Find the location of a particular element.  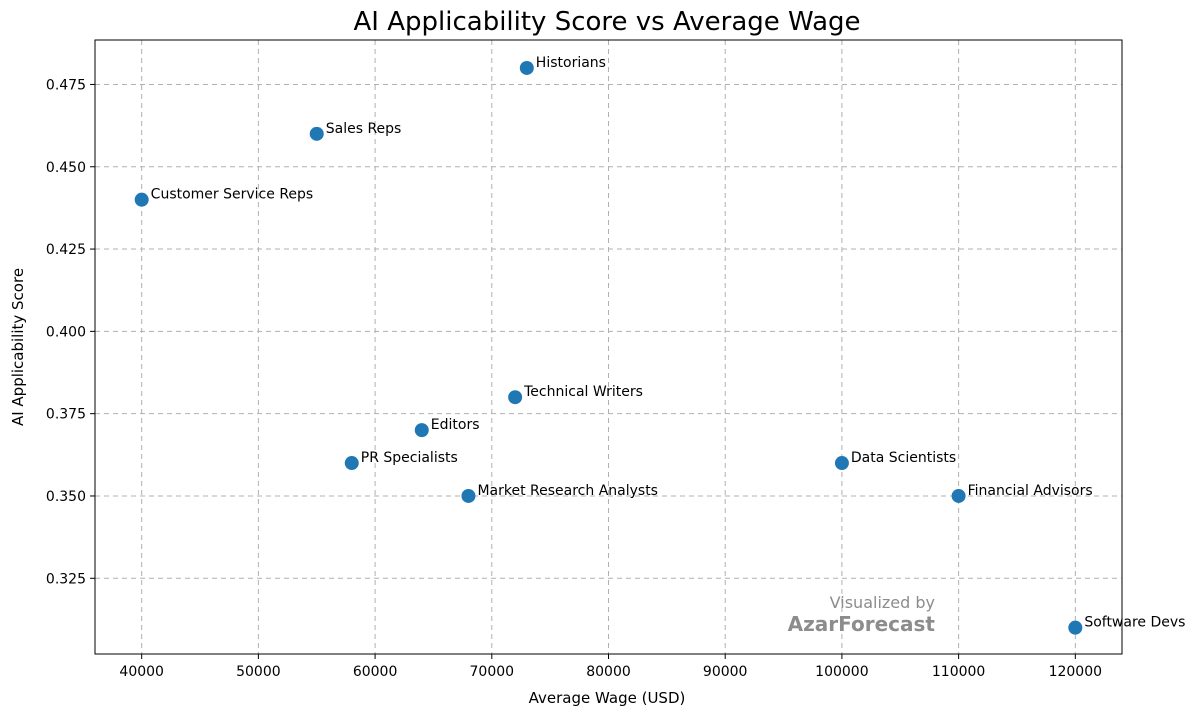

x-tick-label: 60000 is located at coordinates (375, 672).